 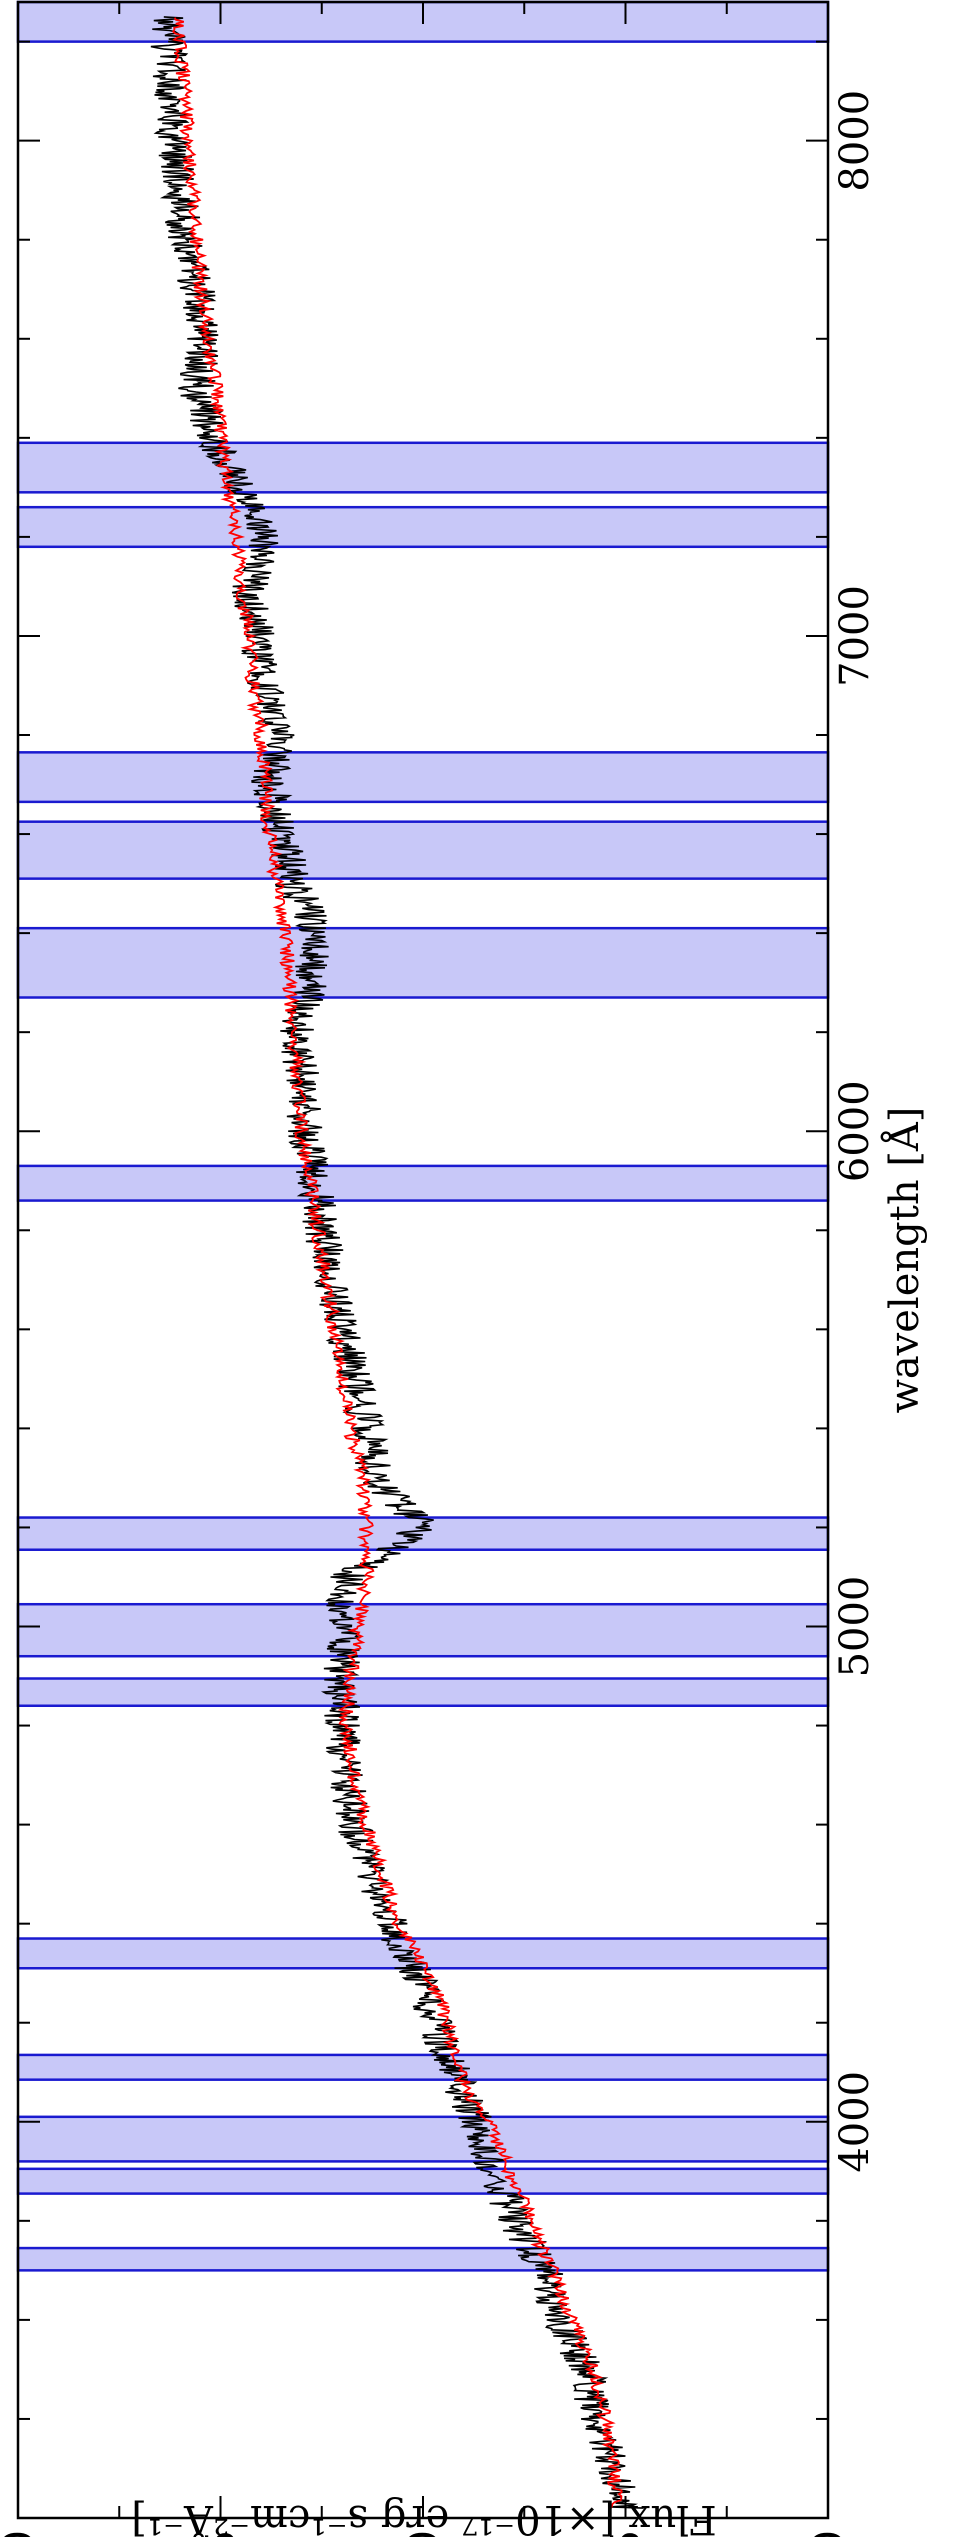 What do you see at coordinates (222, 2533) in the screenshot?
I see `y-tick-label: 15` at bounding box center [222, 2533].